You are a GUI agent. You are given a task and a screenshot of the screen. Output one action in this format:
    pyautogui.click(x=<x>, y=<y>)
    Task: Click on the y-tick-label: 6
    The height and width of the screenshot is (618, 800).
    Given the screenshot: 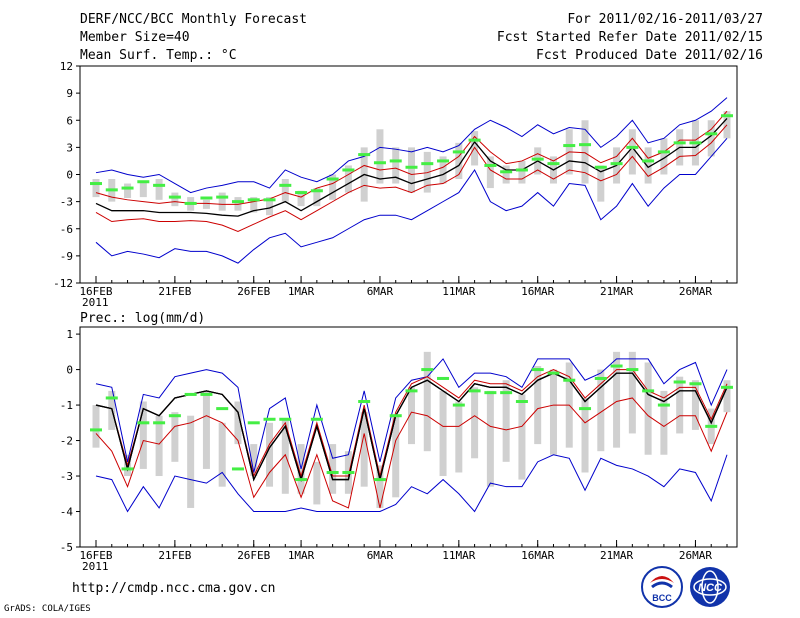 What is the action you would take?
    pyautogui.click(x=69, y=120)
    